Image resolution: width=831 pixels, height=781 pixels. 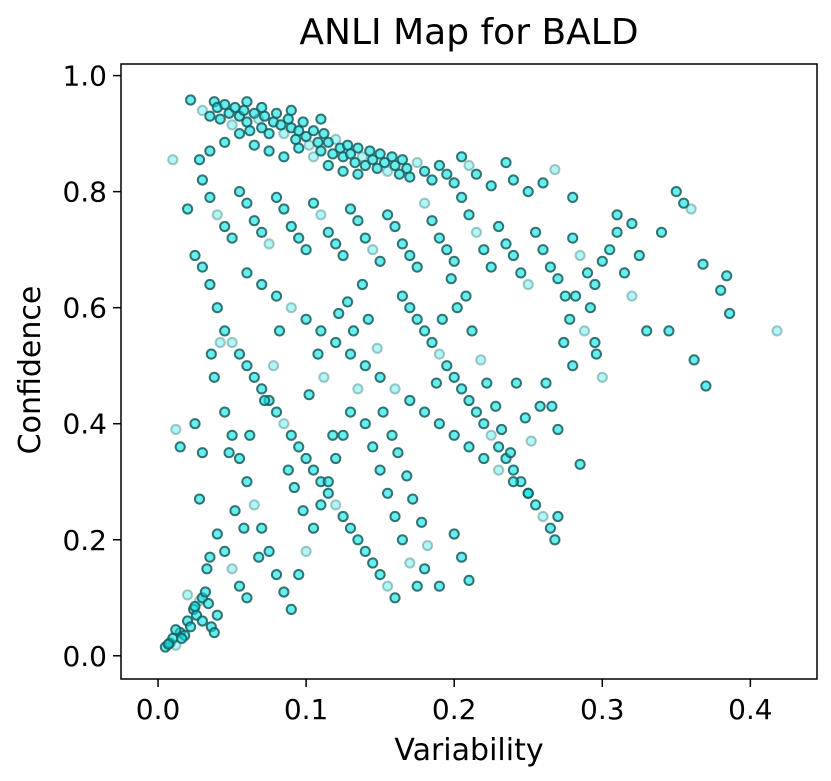 What do you see at coordinates (750, 709) in the screenshot?
I see `x-tick-label: 0.4` at bounding box center [750, 709].